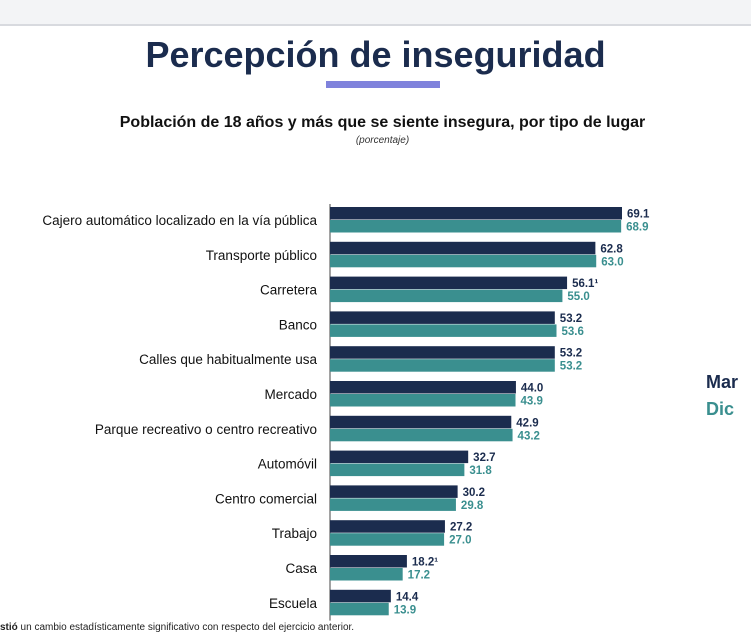 Image resolution: width=751 pixels, height=633 pixels. Describe the element at coordinates (722, 382) in the screenshot. I see `legend-series-1: Mar` at that location.